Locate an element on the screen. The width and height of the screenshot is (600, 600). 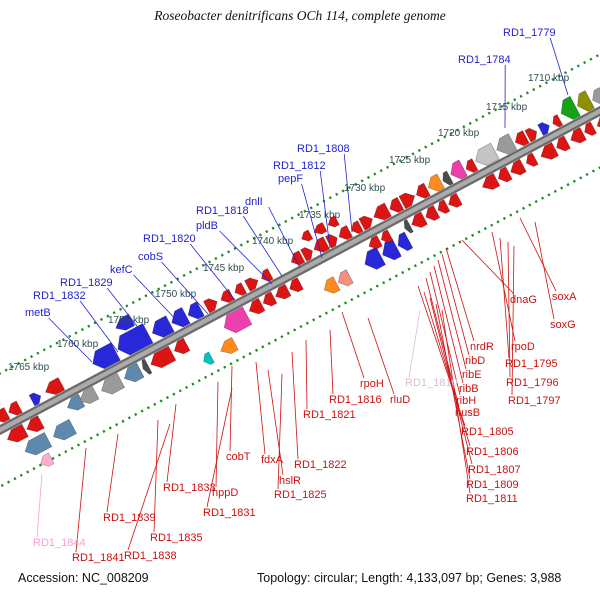
gene-label: RD1_1809 is located at coordinates (492, 485).